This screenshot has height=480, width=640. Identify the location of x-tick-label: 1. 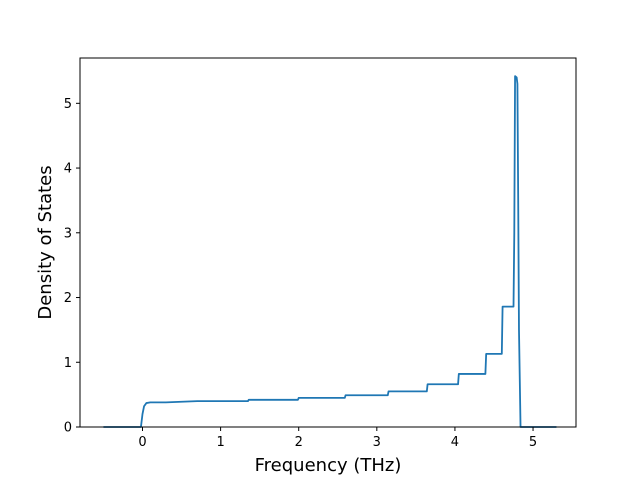
(220, 442).